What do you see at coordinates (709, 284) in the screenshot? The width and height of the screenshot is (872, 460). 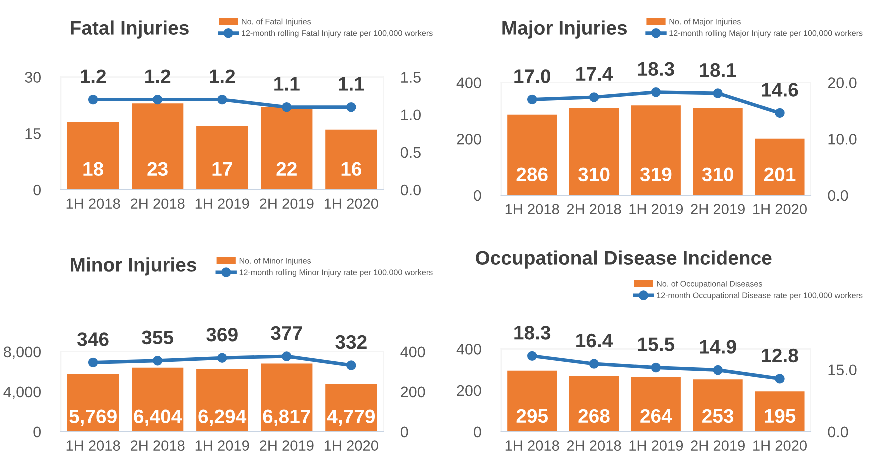 I see `legend-label: No. of Occupational Diseases` at bounding box center [709, 284].